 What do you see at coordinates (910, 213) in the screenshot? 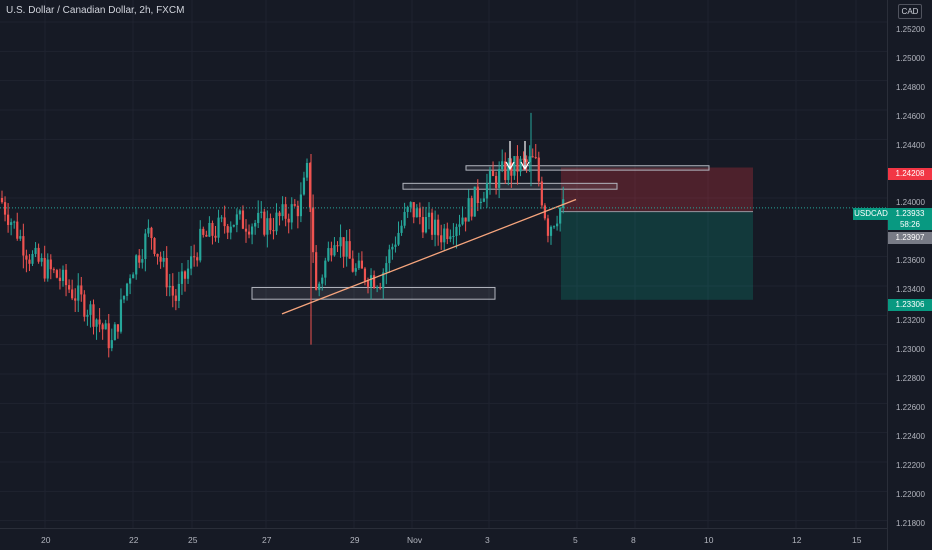
I see `current-price-value: 1.23933` at bounding box center [910, 213].